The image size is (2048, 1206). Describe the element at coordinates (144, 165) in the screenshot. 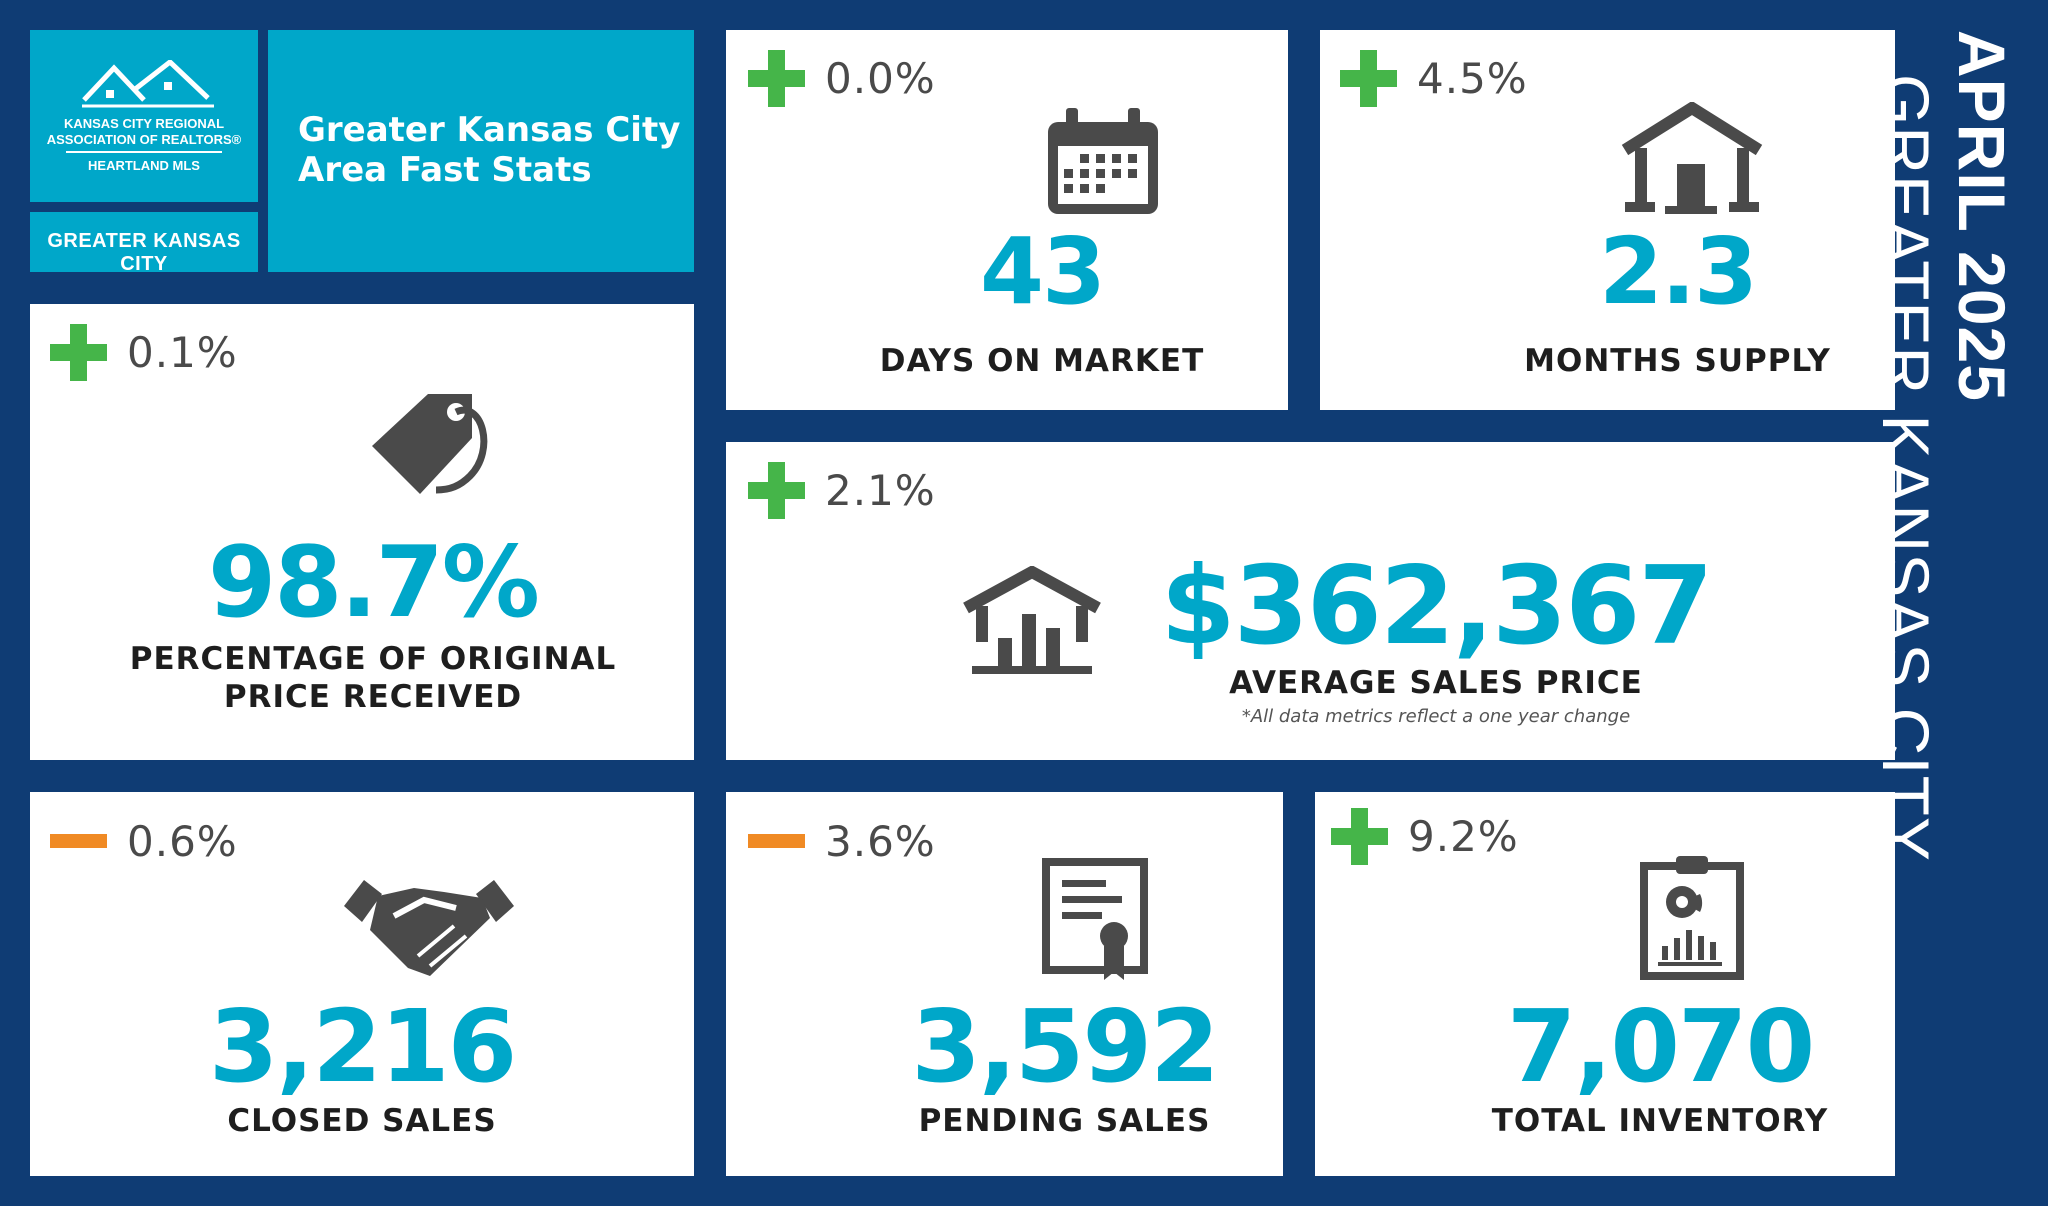

I see `logo-line-3: HEARTLAND MLS` at that location.